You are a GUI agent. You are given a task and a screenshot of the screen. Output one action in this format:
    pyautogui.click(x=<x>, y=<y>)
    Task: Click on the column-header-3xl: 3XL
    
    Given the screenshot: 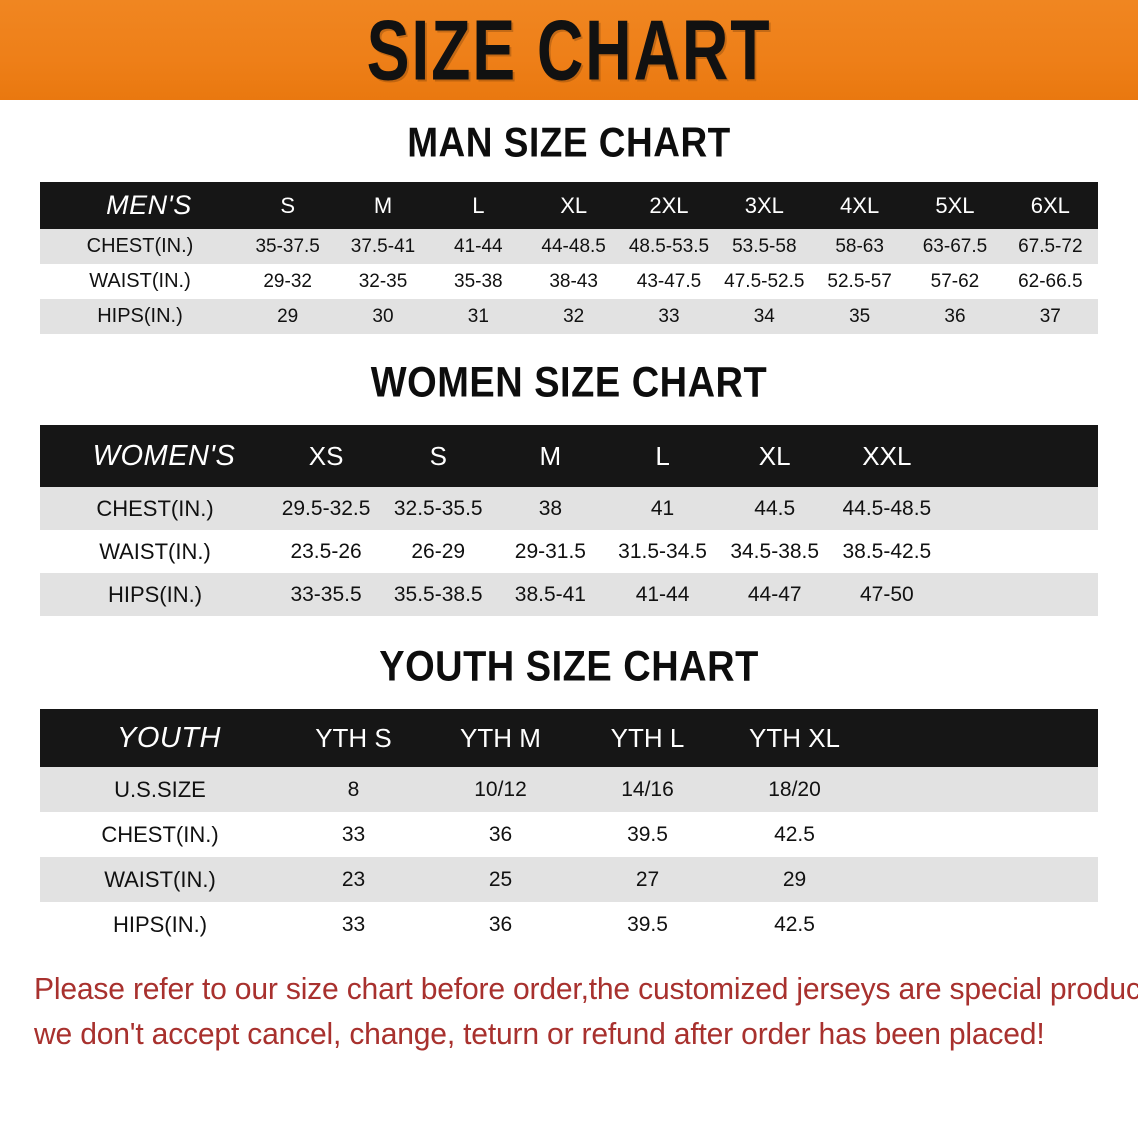 What is the action you would take?
    pyautogui.click(x=764, y=205)
    